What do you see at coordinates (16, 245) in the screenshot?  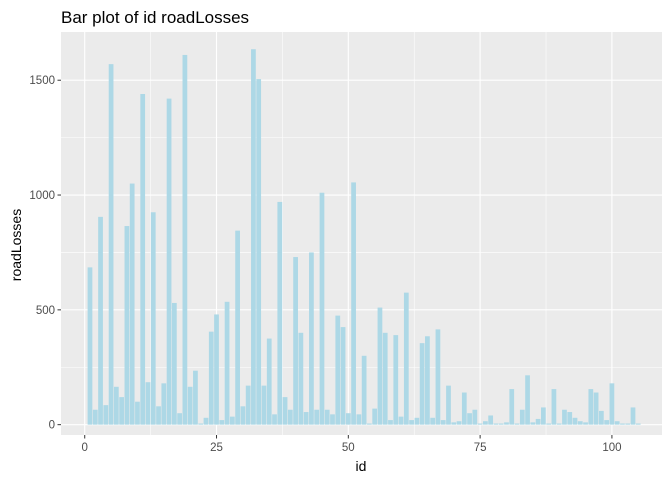 I see `y-axis-title: roadLosses` at bounding box center [16, 245].